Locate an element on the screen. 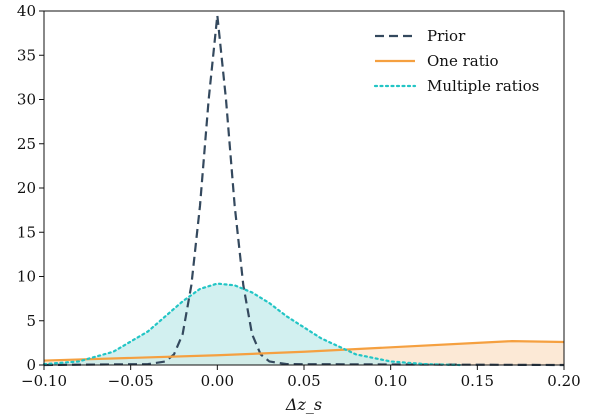 The width and height of the screenshot is (591, 418). x-tick-label: 0.05 is located at coordinates (303, 381).